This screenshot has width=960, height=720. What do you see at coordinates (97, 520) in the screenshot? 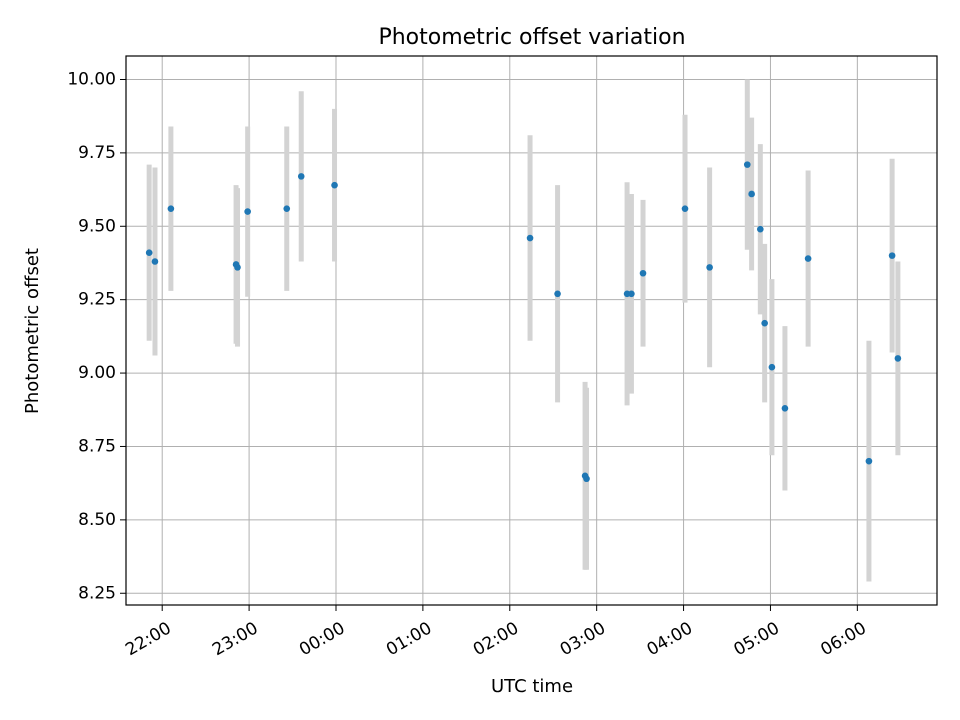
I see `y-tick-label: 8.50` at bounding box center [97, 520].